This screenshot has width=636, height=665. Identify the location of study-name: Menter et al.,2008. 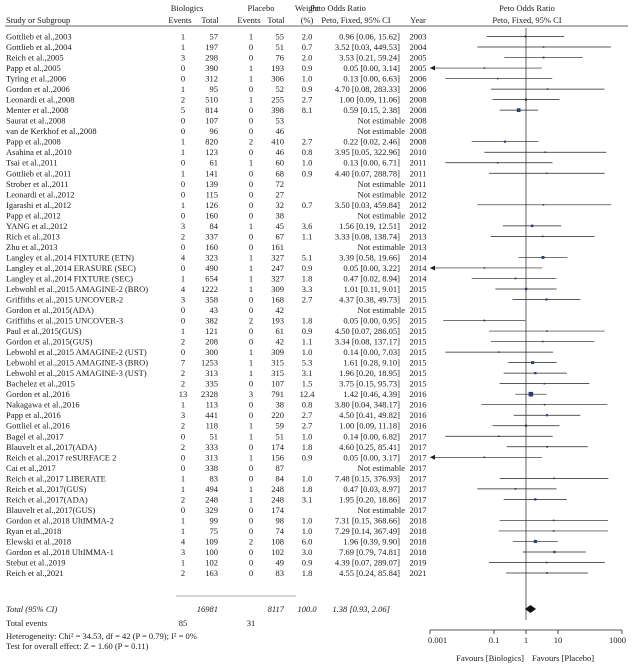
(37, 110).